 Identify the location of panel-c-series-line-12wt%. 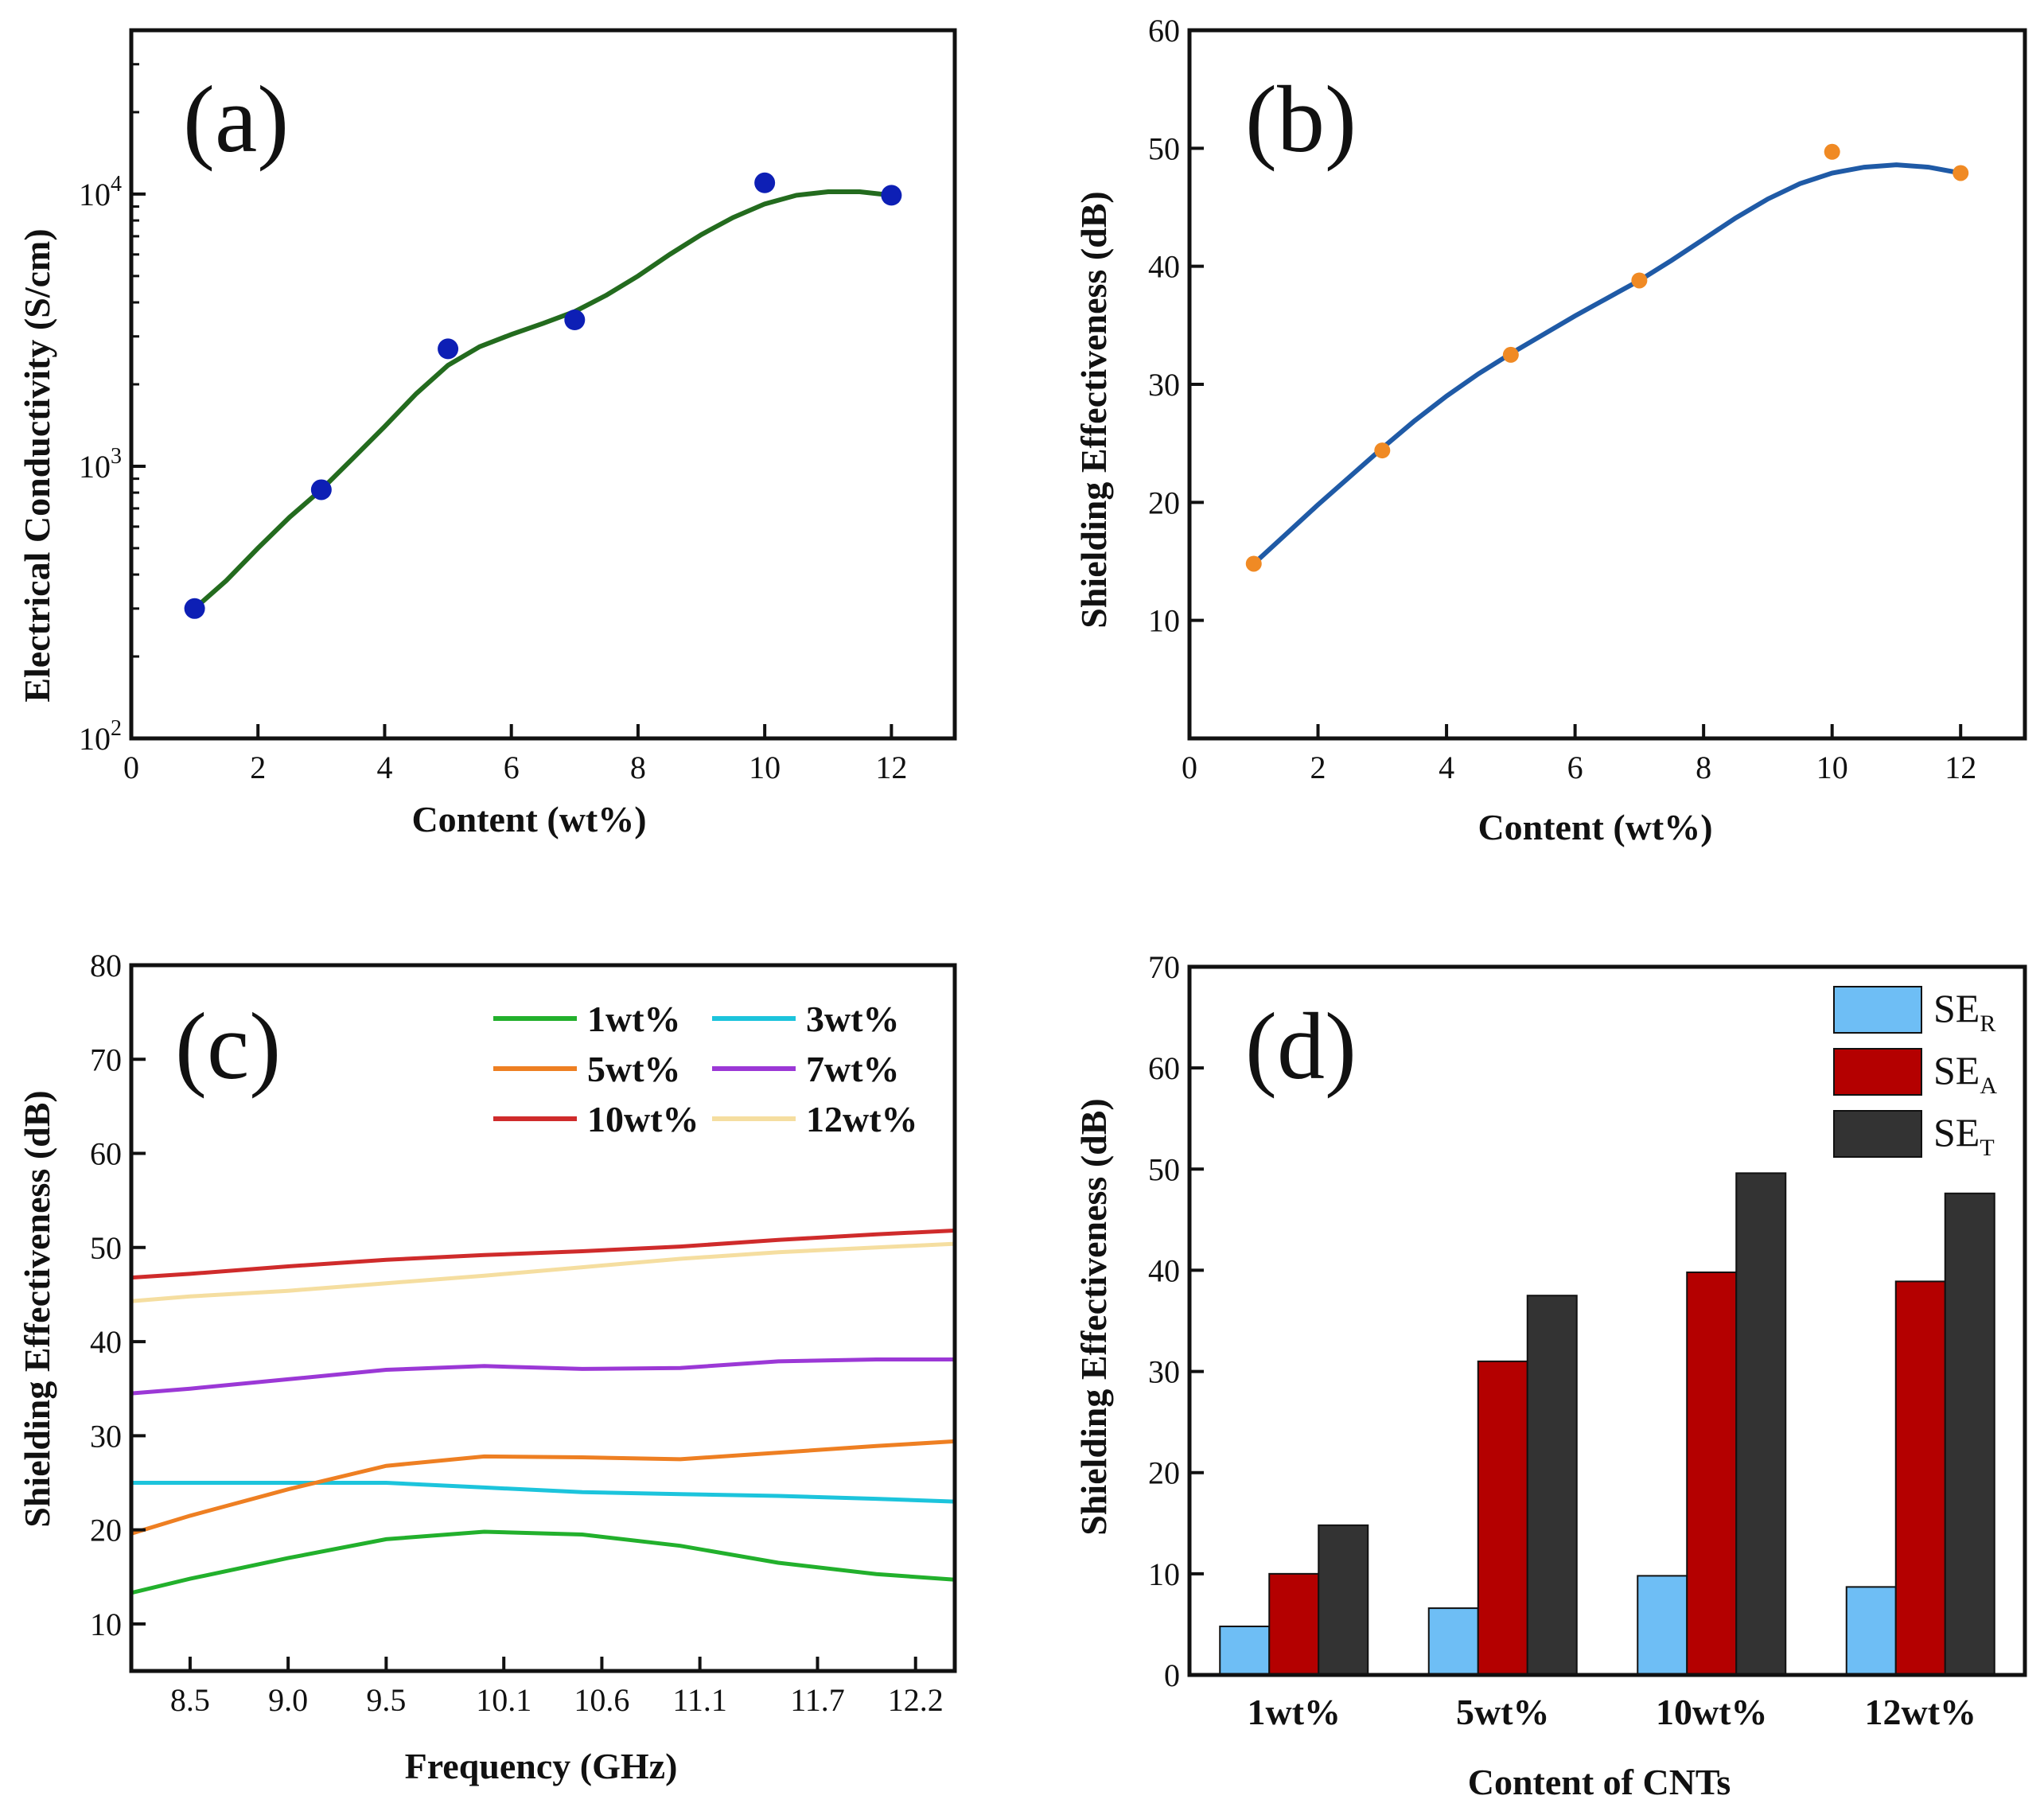
(543, 1272).